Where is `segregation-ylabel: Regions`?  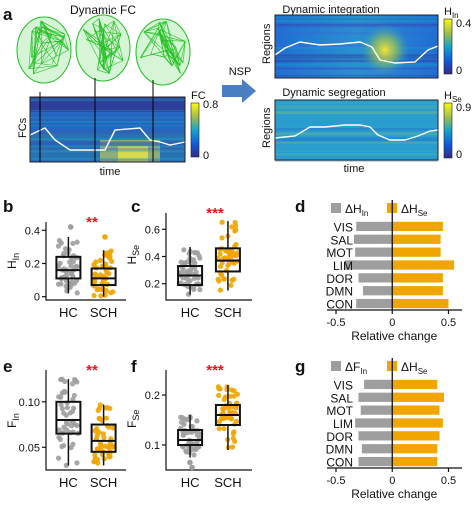 segregation-ylabel: Regions is located at coordinates (267, 127).